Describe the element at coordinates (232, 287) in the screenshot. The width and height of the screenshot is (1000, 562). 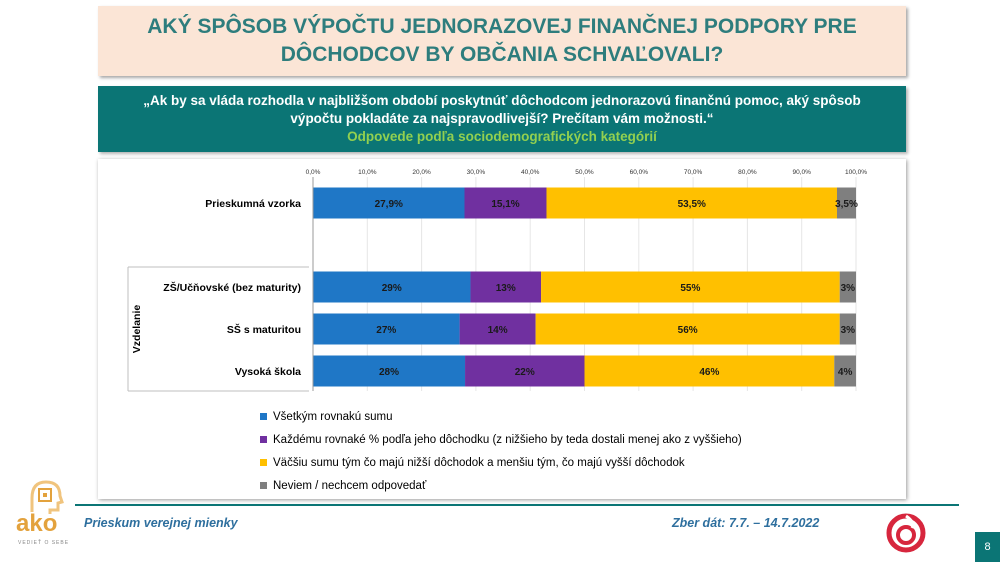
I see `category-label: ZŠ/Učňovské (bez maturity)` at that location.